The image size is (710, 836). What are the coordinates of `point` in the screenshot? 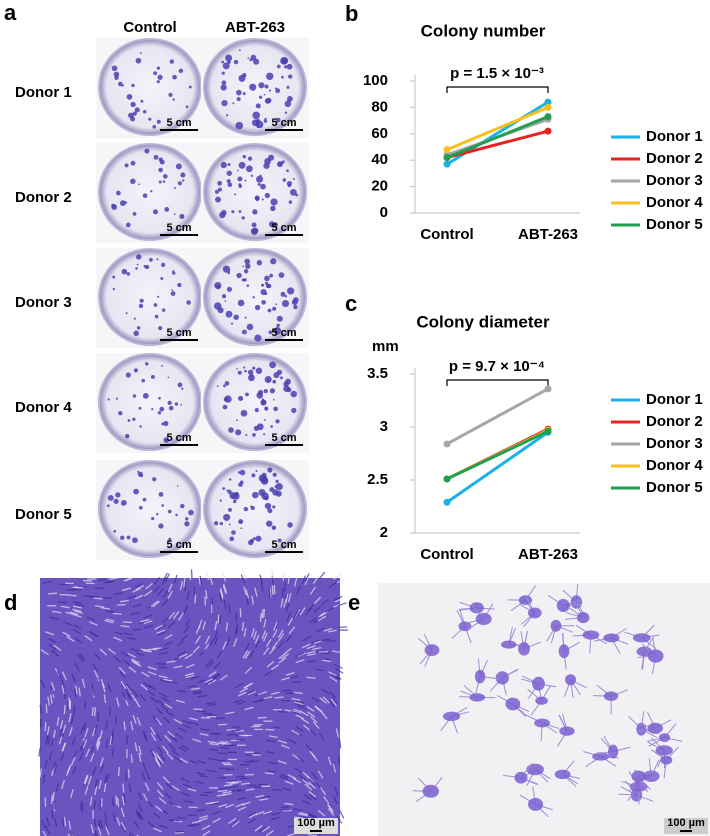 It's located at (548, 102).